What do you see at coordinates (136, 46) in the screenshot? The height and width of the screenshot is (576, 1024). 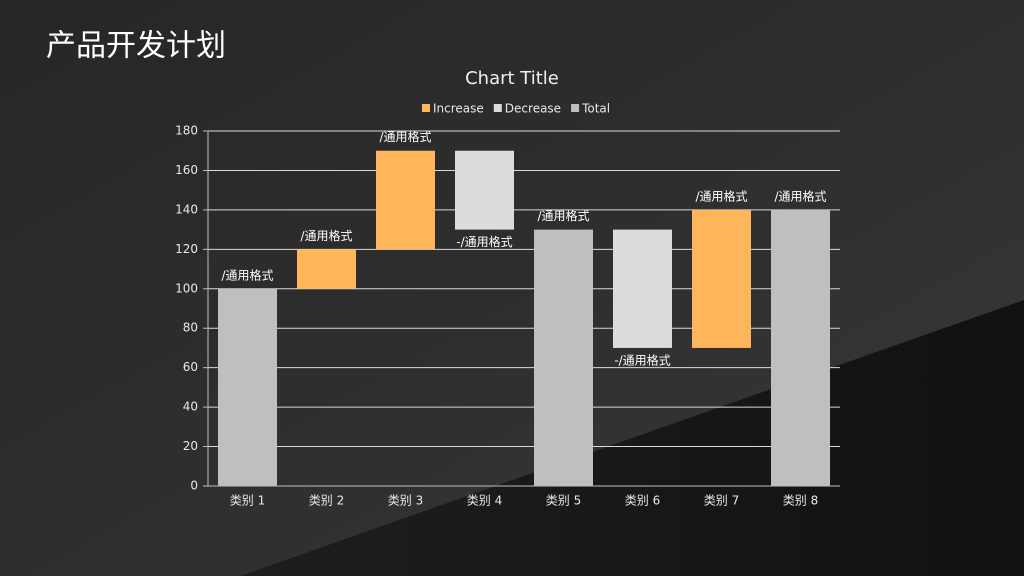 I see `slide-title: 产品开发计划` at bounding box center [136, 46].